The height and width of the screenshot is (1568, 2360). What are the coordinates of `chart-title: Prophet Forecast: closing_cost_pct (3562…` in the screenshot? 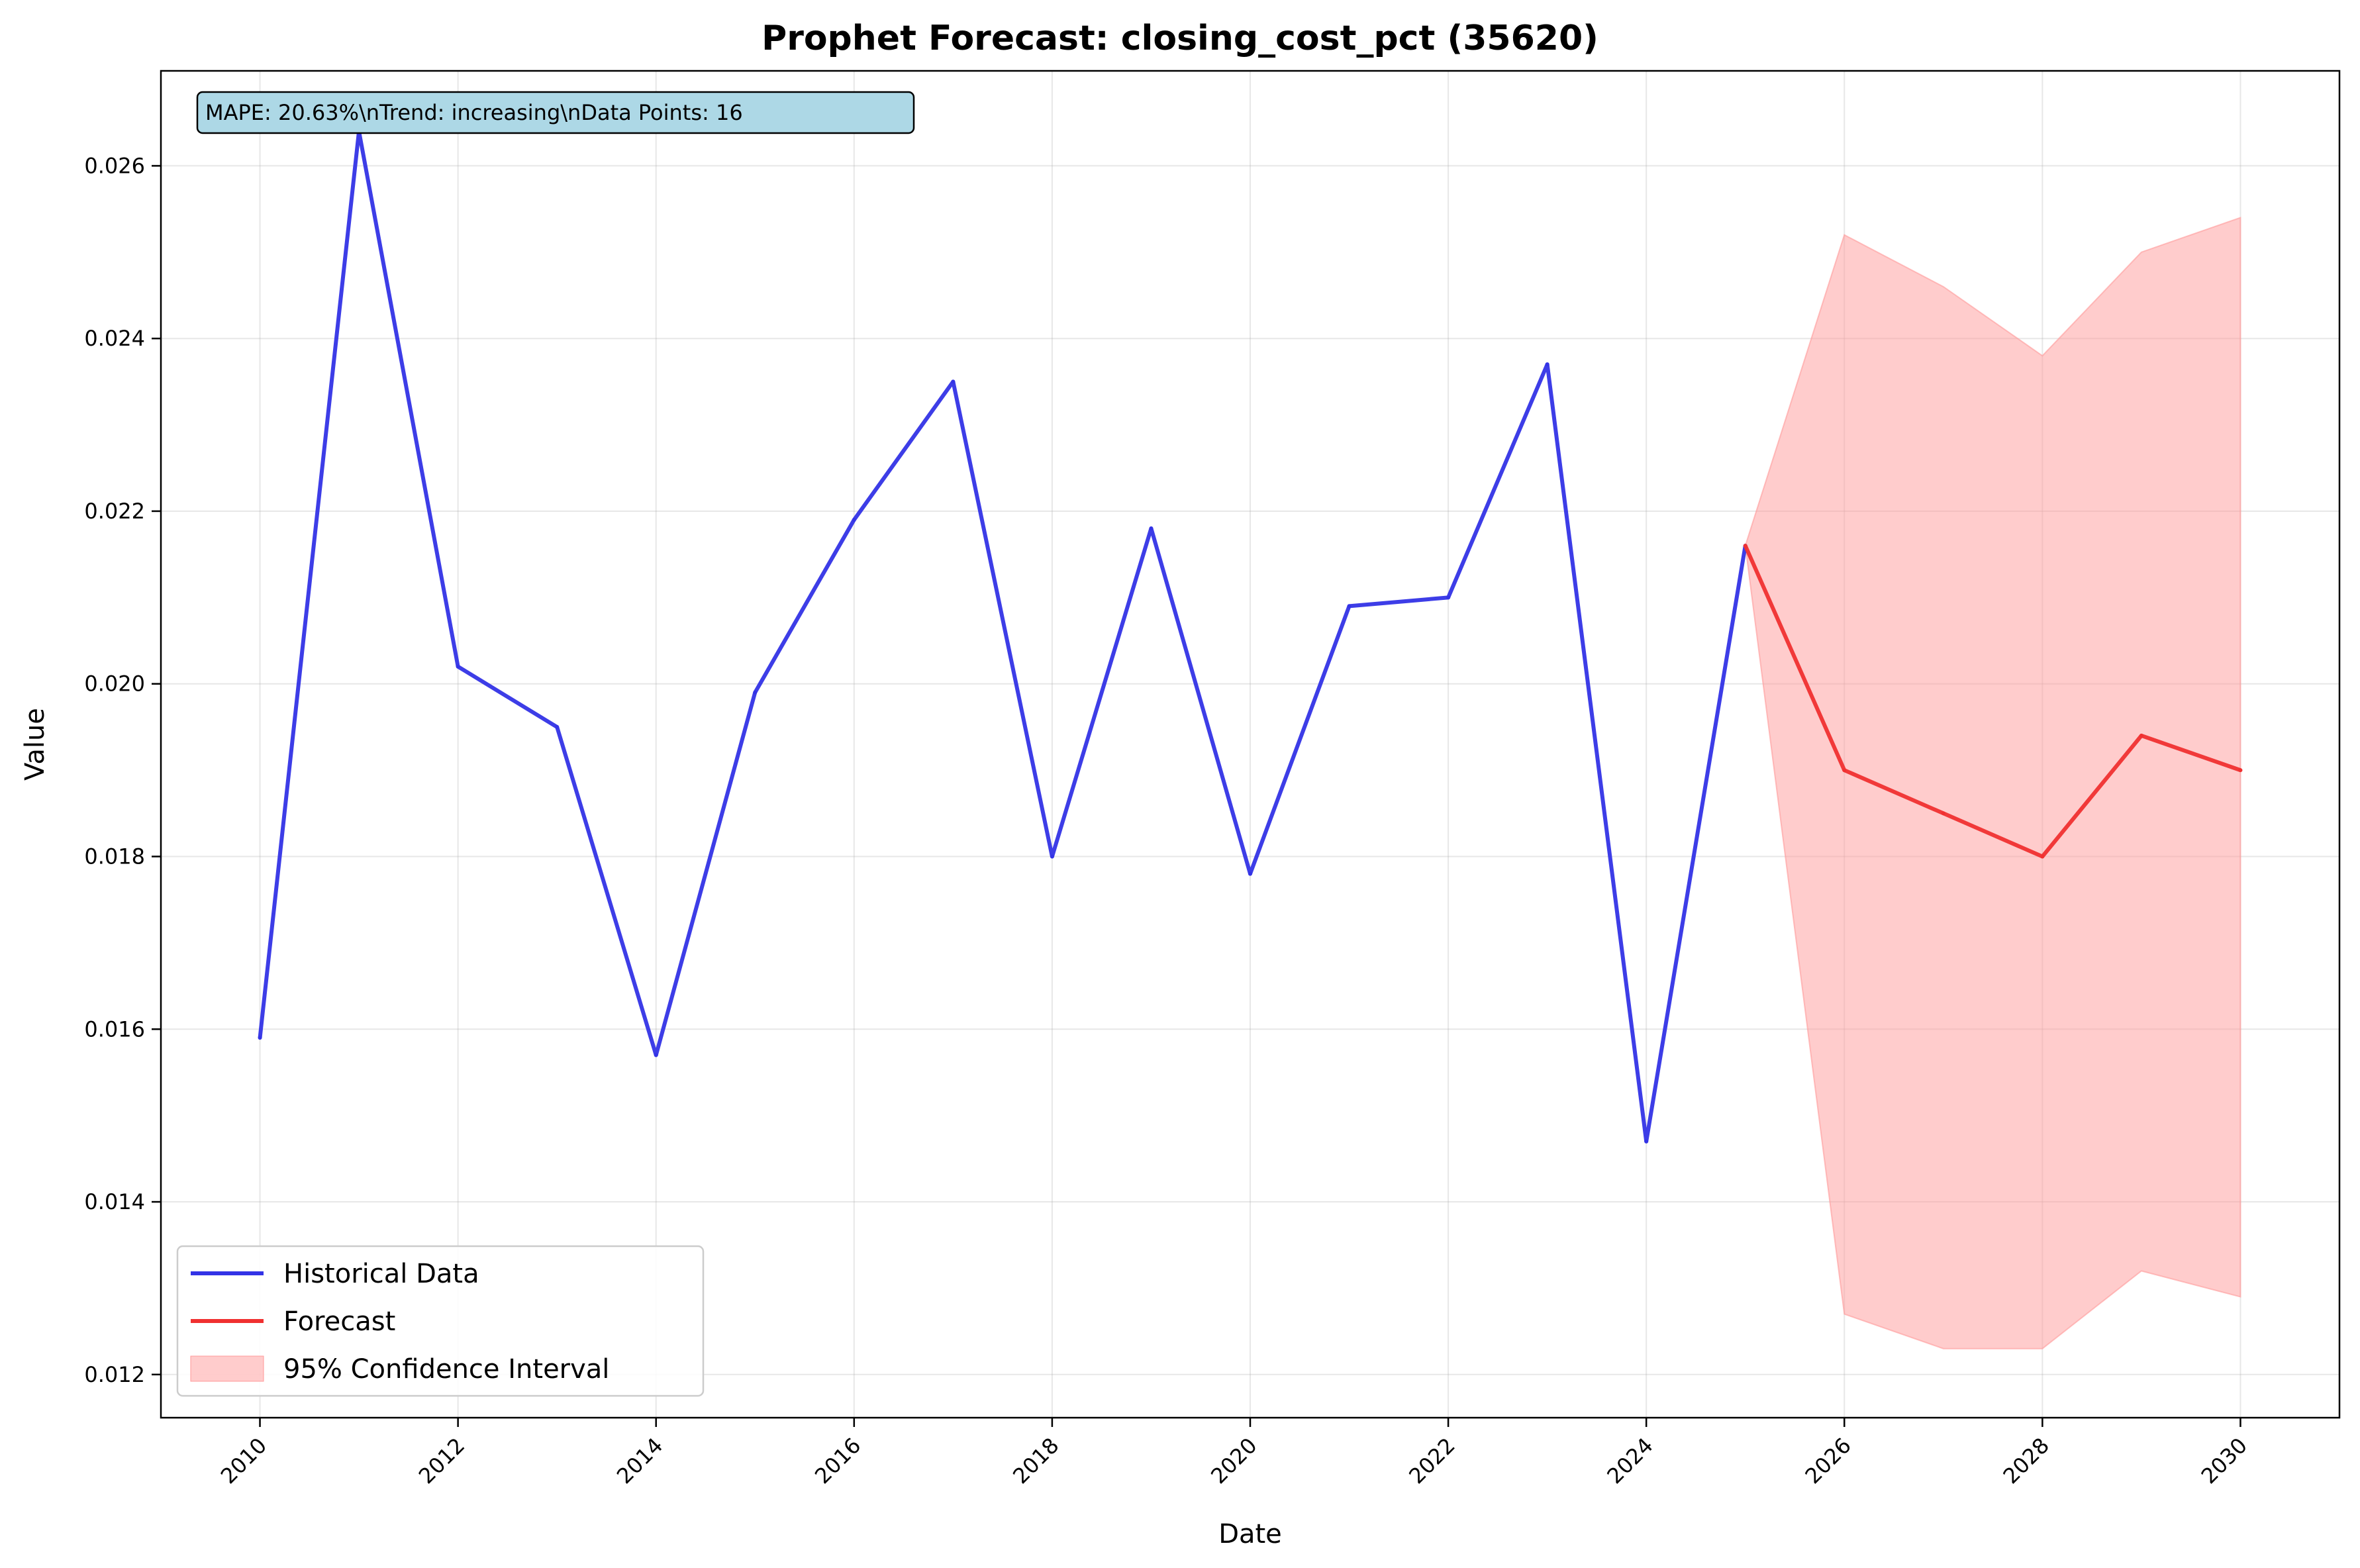 It's located at (1180, 38).